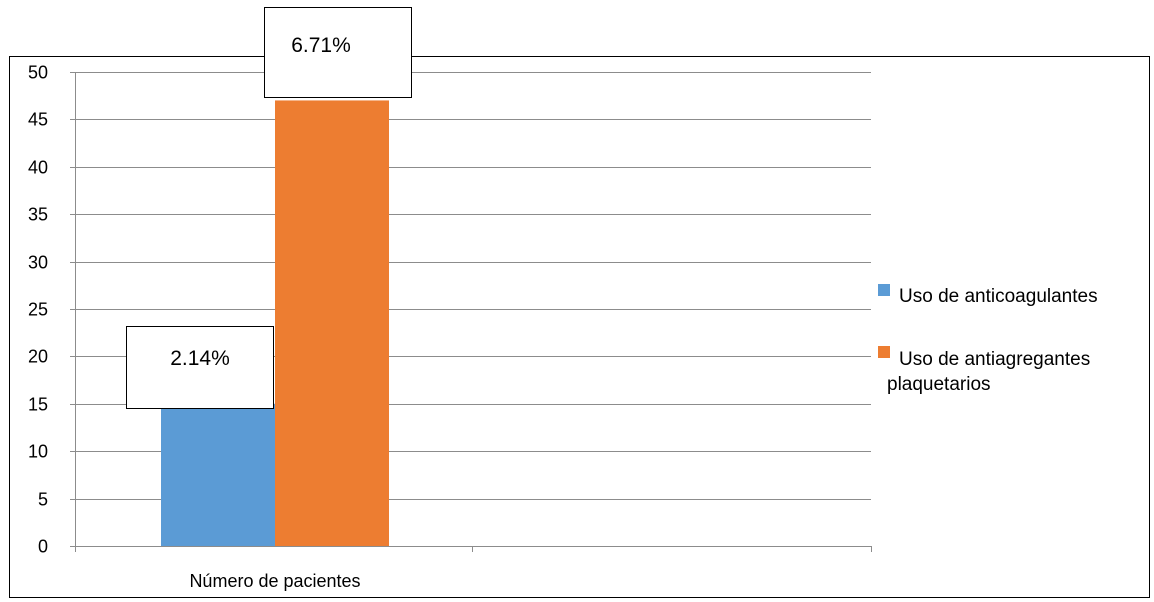 Image resolution: width=1154 pixels, height=602 pixels. What do you see at coordinates (998, 296) in the screenshot?
I see `legend-label: Uso de anticoagulantes` at bounding box center [998, 296].